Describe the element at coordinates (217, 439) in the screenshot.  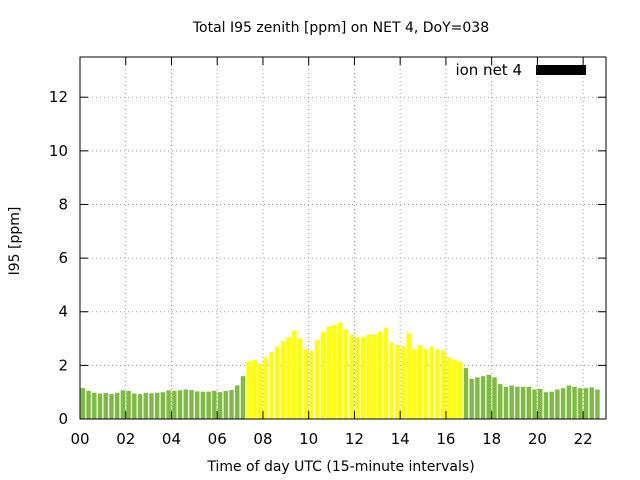
I see `x-tick-label: 06` at that location.